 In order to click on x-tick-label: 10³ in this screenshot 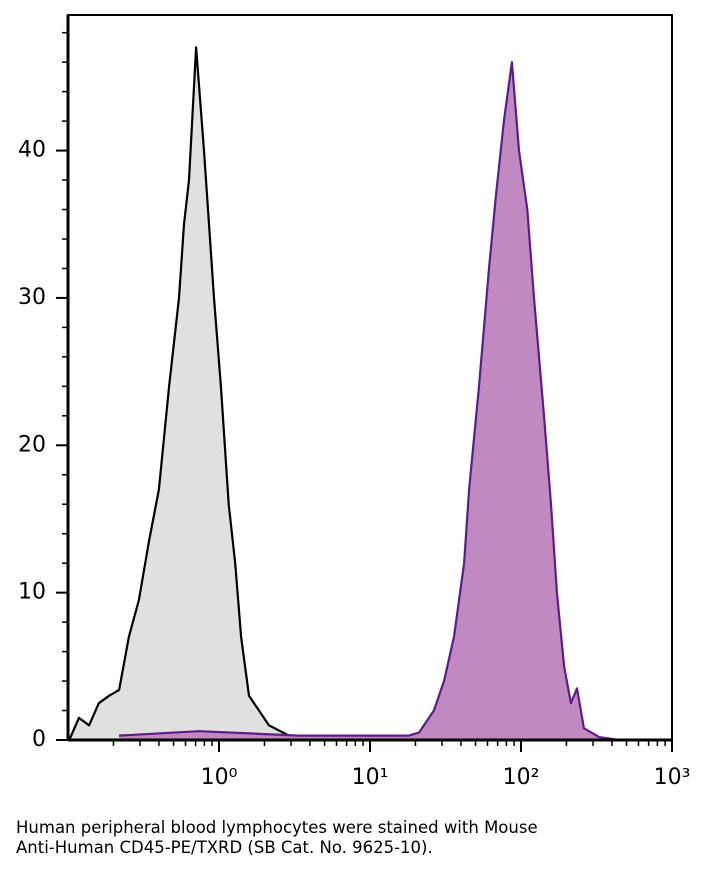, I will do `click(672, 777)`.